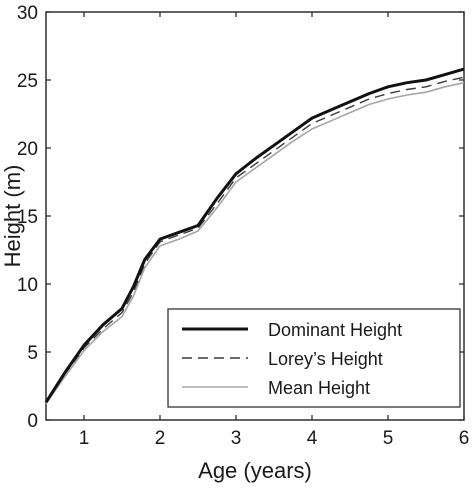  Describe the element at coordinates (312, 438) in the screenshot. I see `x-tick-label: 4` at that location.